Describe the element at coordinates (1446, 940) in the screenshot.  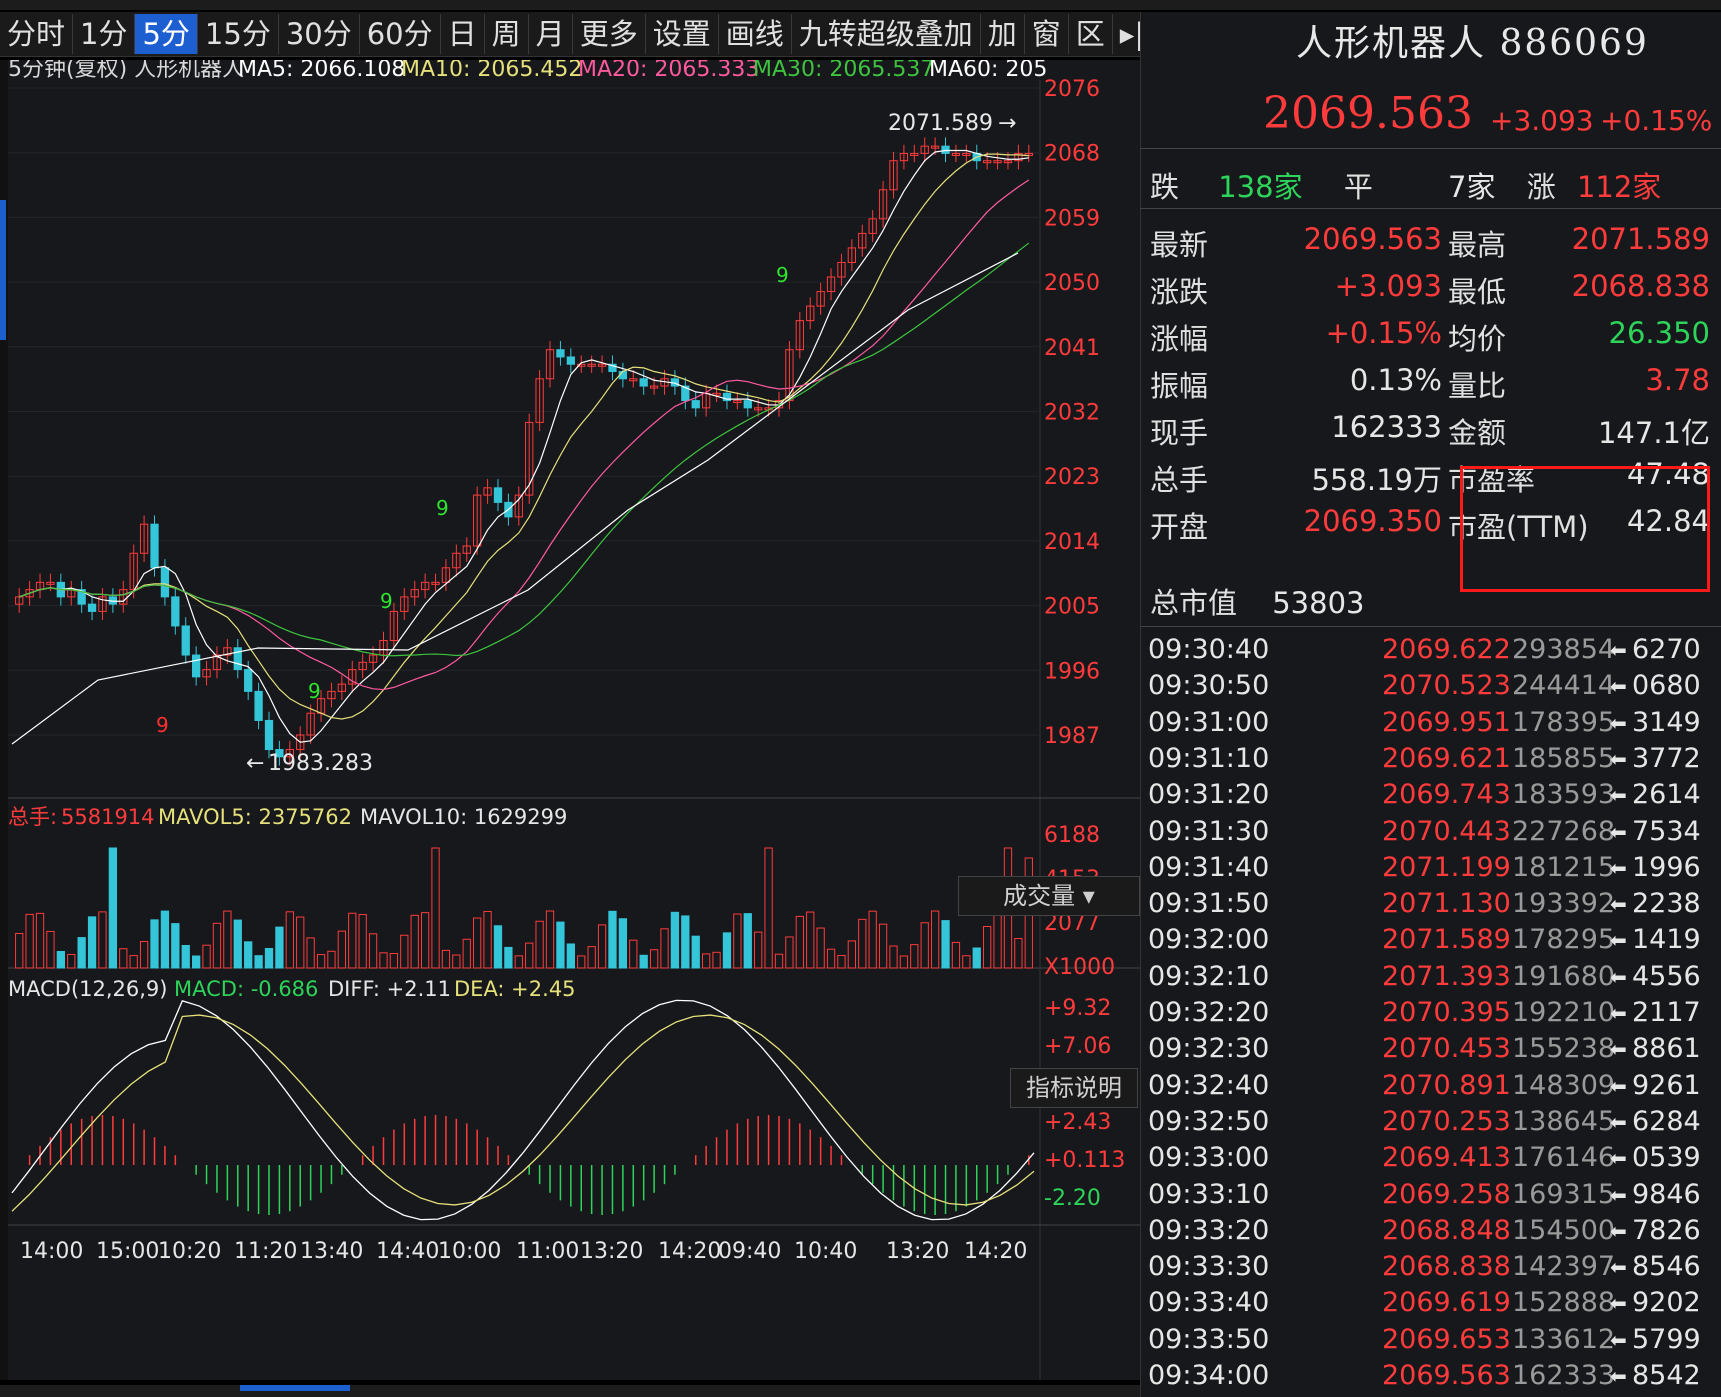
I see `tick-price: 2071.589` at that location.